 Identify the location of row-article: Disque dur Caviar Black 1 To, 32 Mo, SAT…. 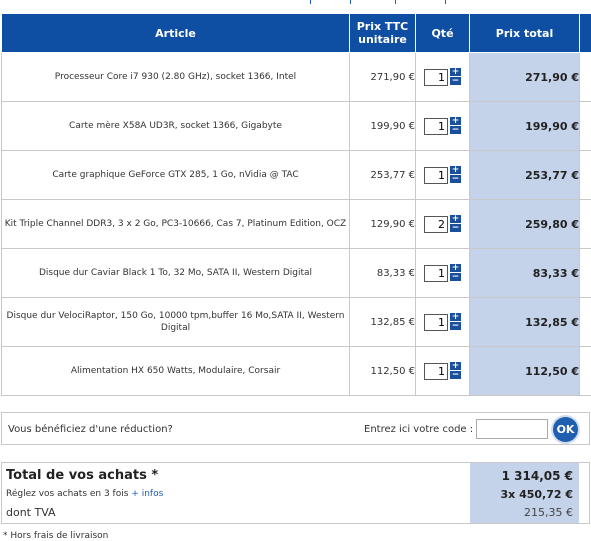
(176, 273).